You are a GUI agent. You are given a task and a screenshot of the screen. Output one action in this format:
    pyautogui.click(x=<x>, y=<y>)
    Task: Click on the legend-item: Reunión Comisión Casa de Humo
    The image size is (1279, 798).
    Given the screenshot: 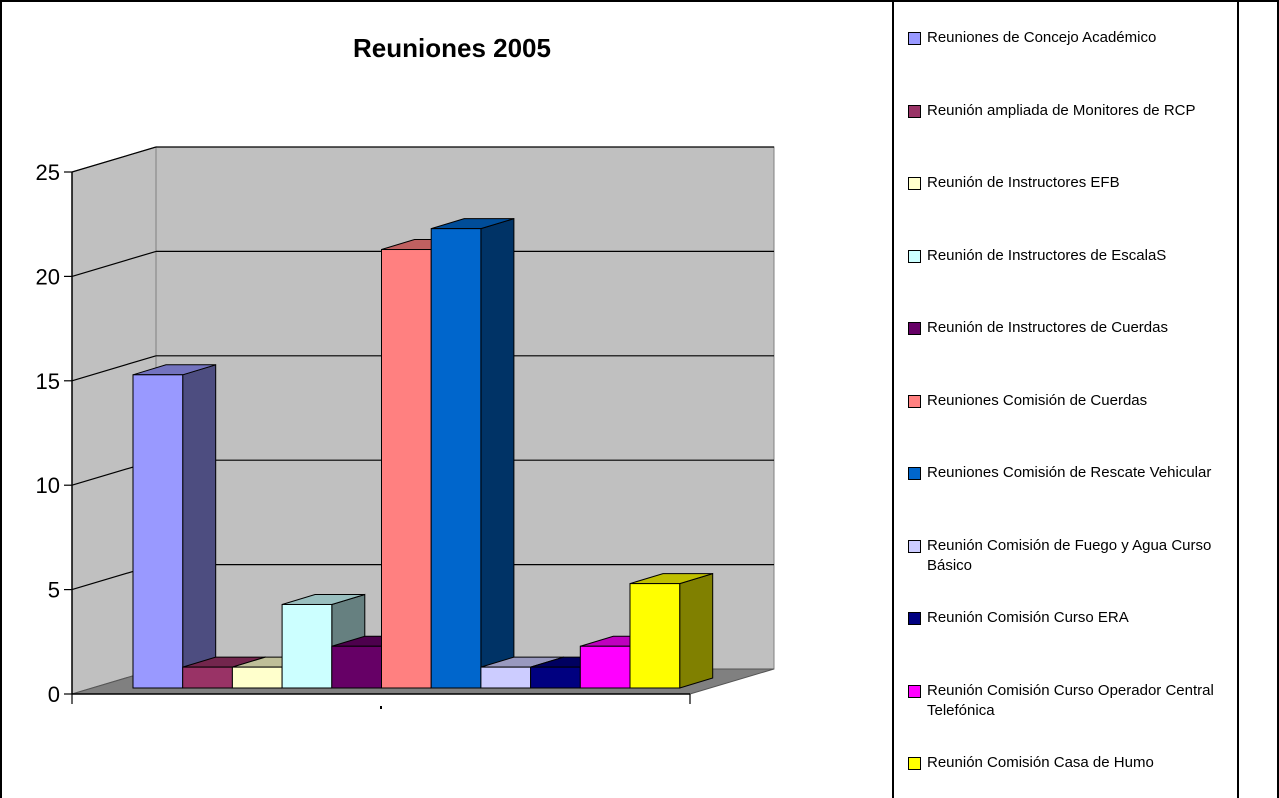 What is the action you would take?
    pyautogui.click(x=1031, y=763)
    